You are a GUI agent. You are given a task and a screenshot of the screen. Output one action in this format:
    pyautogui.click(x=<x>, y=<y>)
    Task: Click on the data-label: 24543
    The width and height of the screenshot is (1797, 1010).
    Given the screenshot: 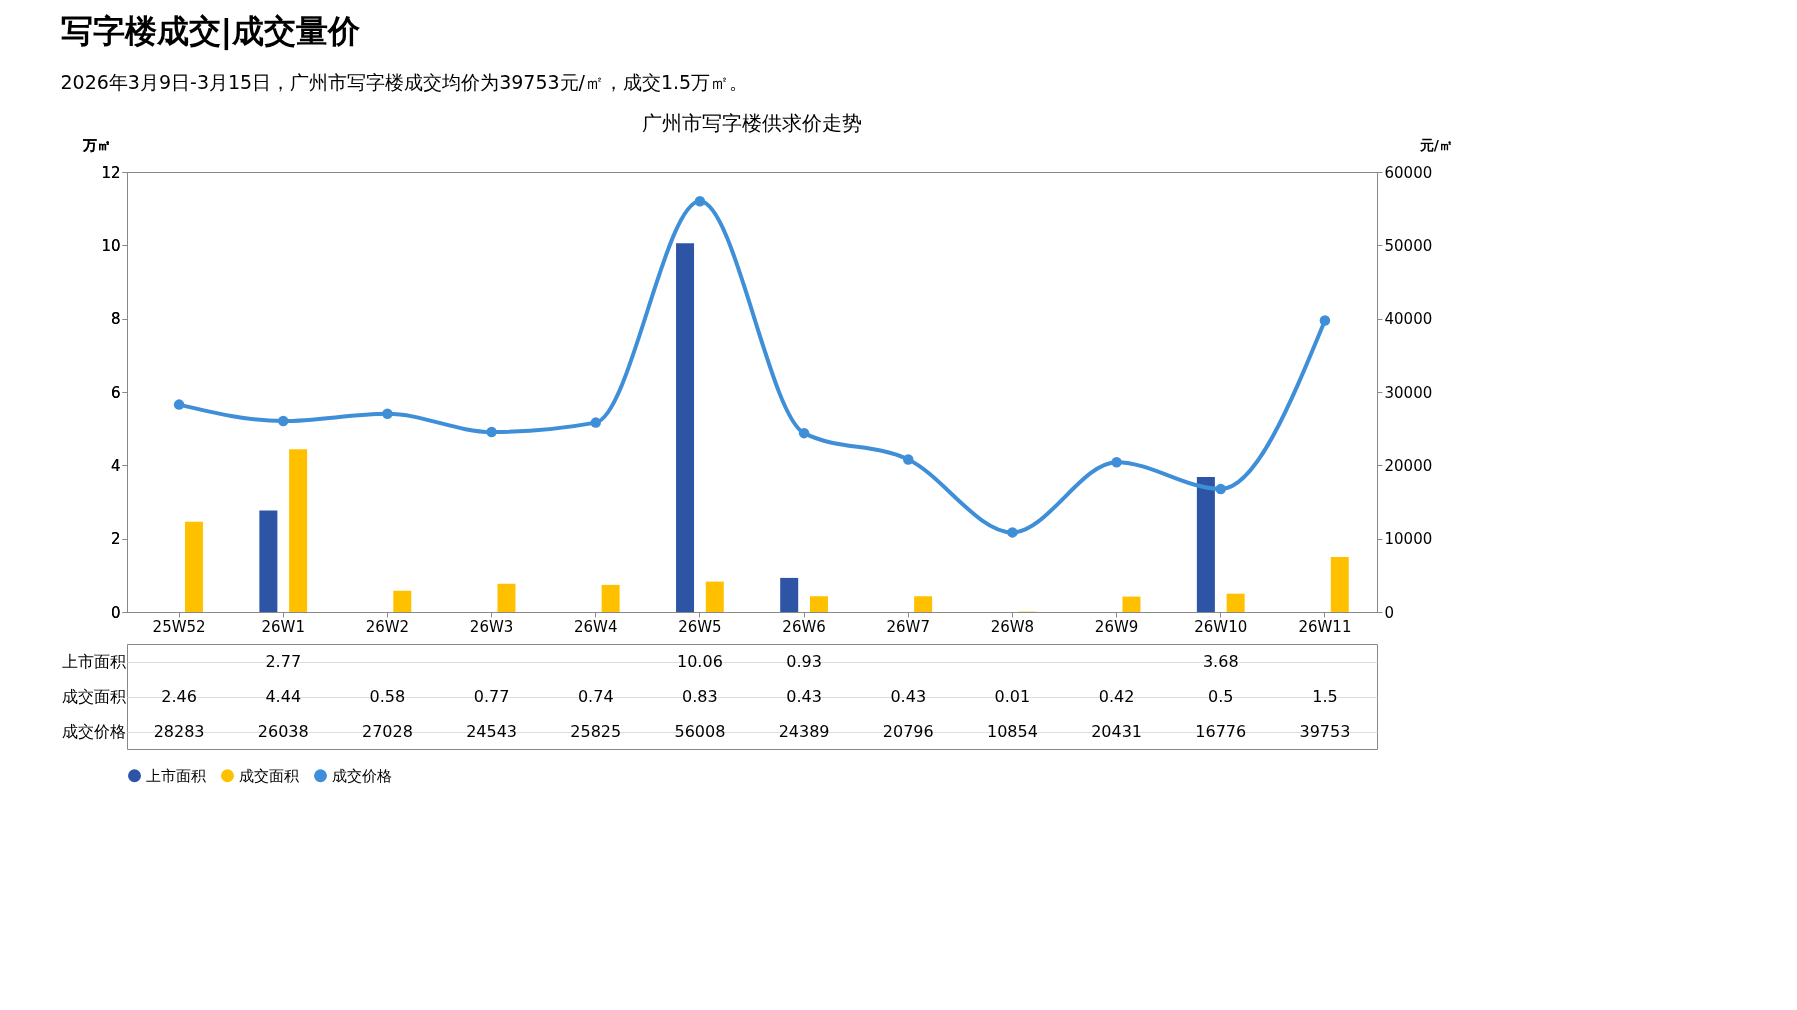 What is the action you would take?
    pyautogui.click(x=492, y=731)
    